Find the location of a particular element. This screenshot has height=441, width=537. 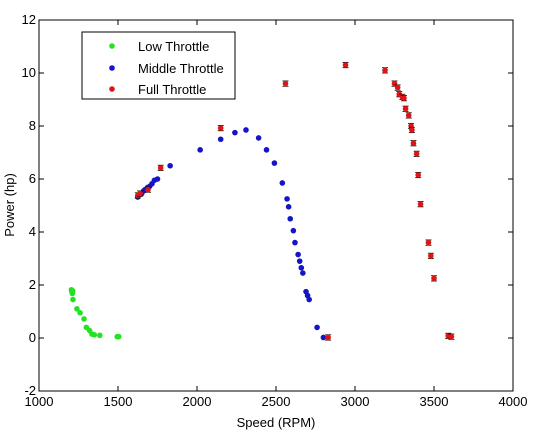

y-tick-label: 10 is located at coordinates (29, 72).